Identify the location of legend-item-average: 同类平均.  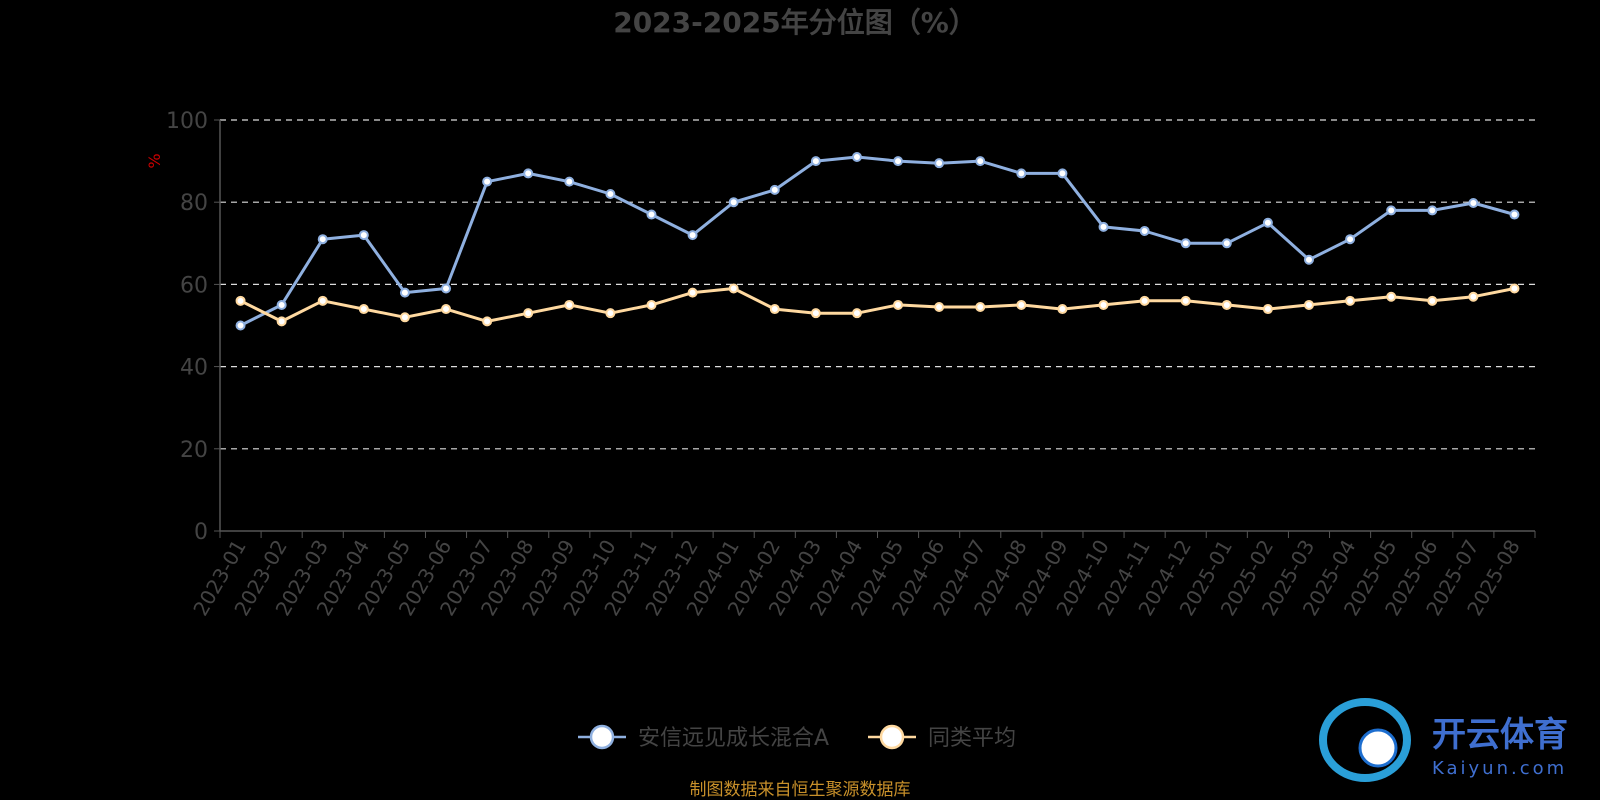
(942, 737).